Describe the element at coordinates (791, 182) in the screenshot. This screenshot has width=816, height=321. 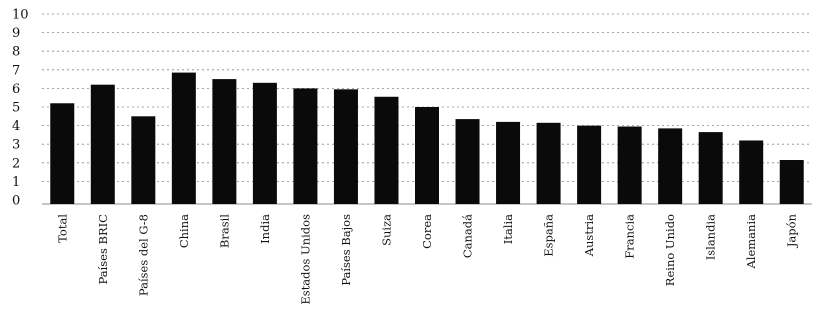
I see `bar-japón` at that location.